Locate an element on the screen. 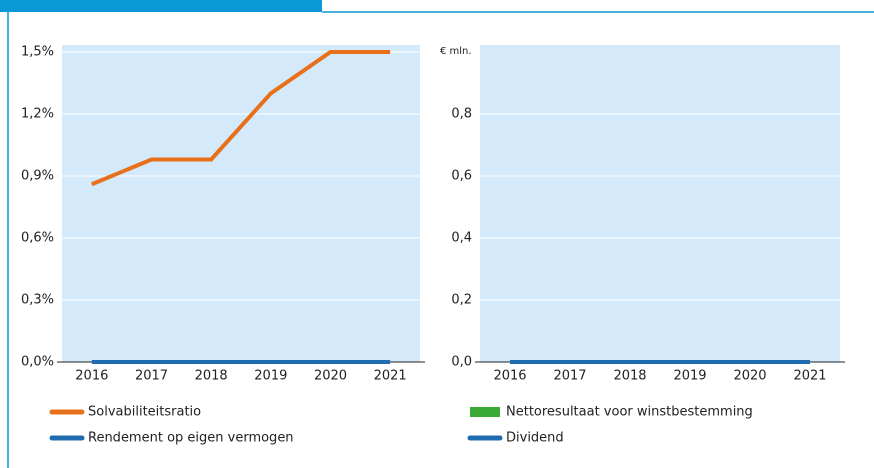 Image resolution: width=874 pixels, height=468 pixels. y-tick-label: 1,2% is located at coordinates (37, 114).